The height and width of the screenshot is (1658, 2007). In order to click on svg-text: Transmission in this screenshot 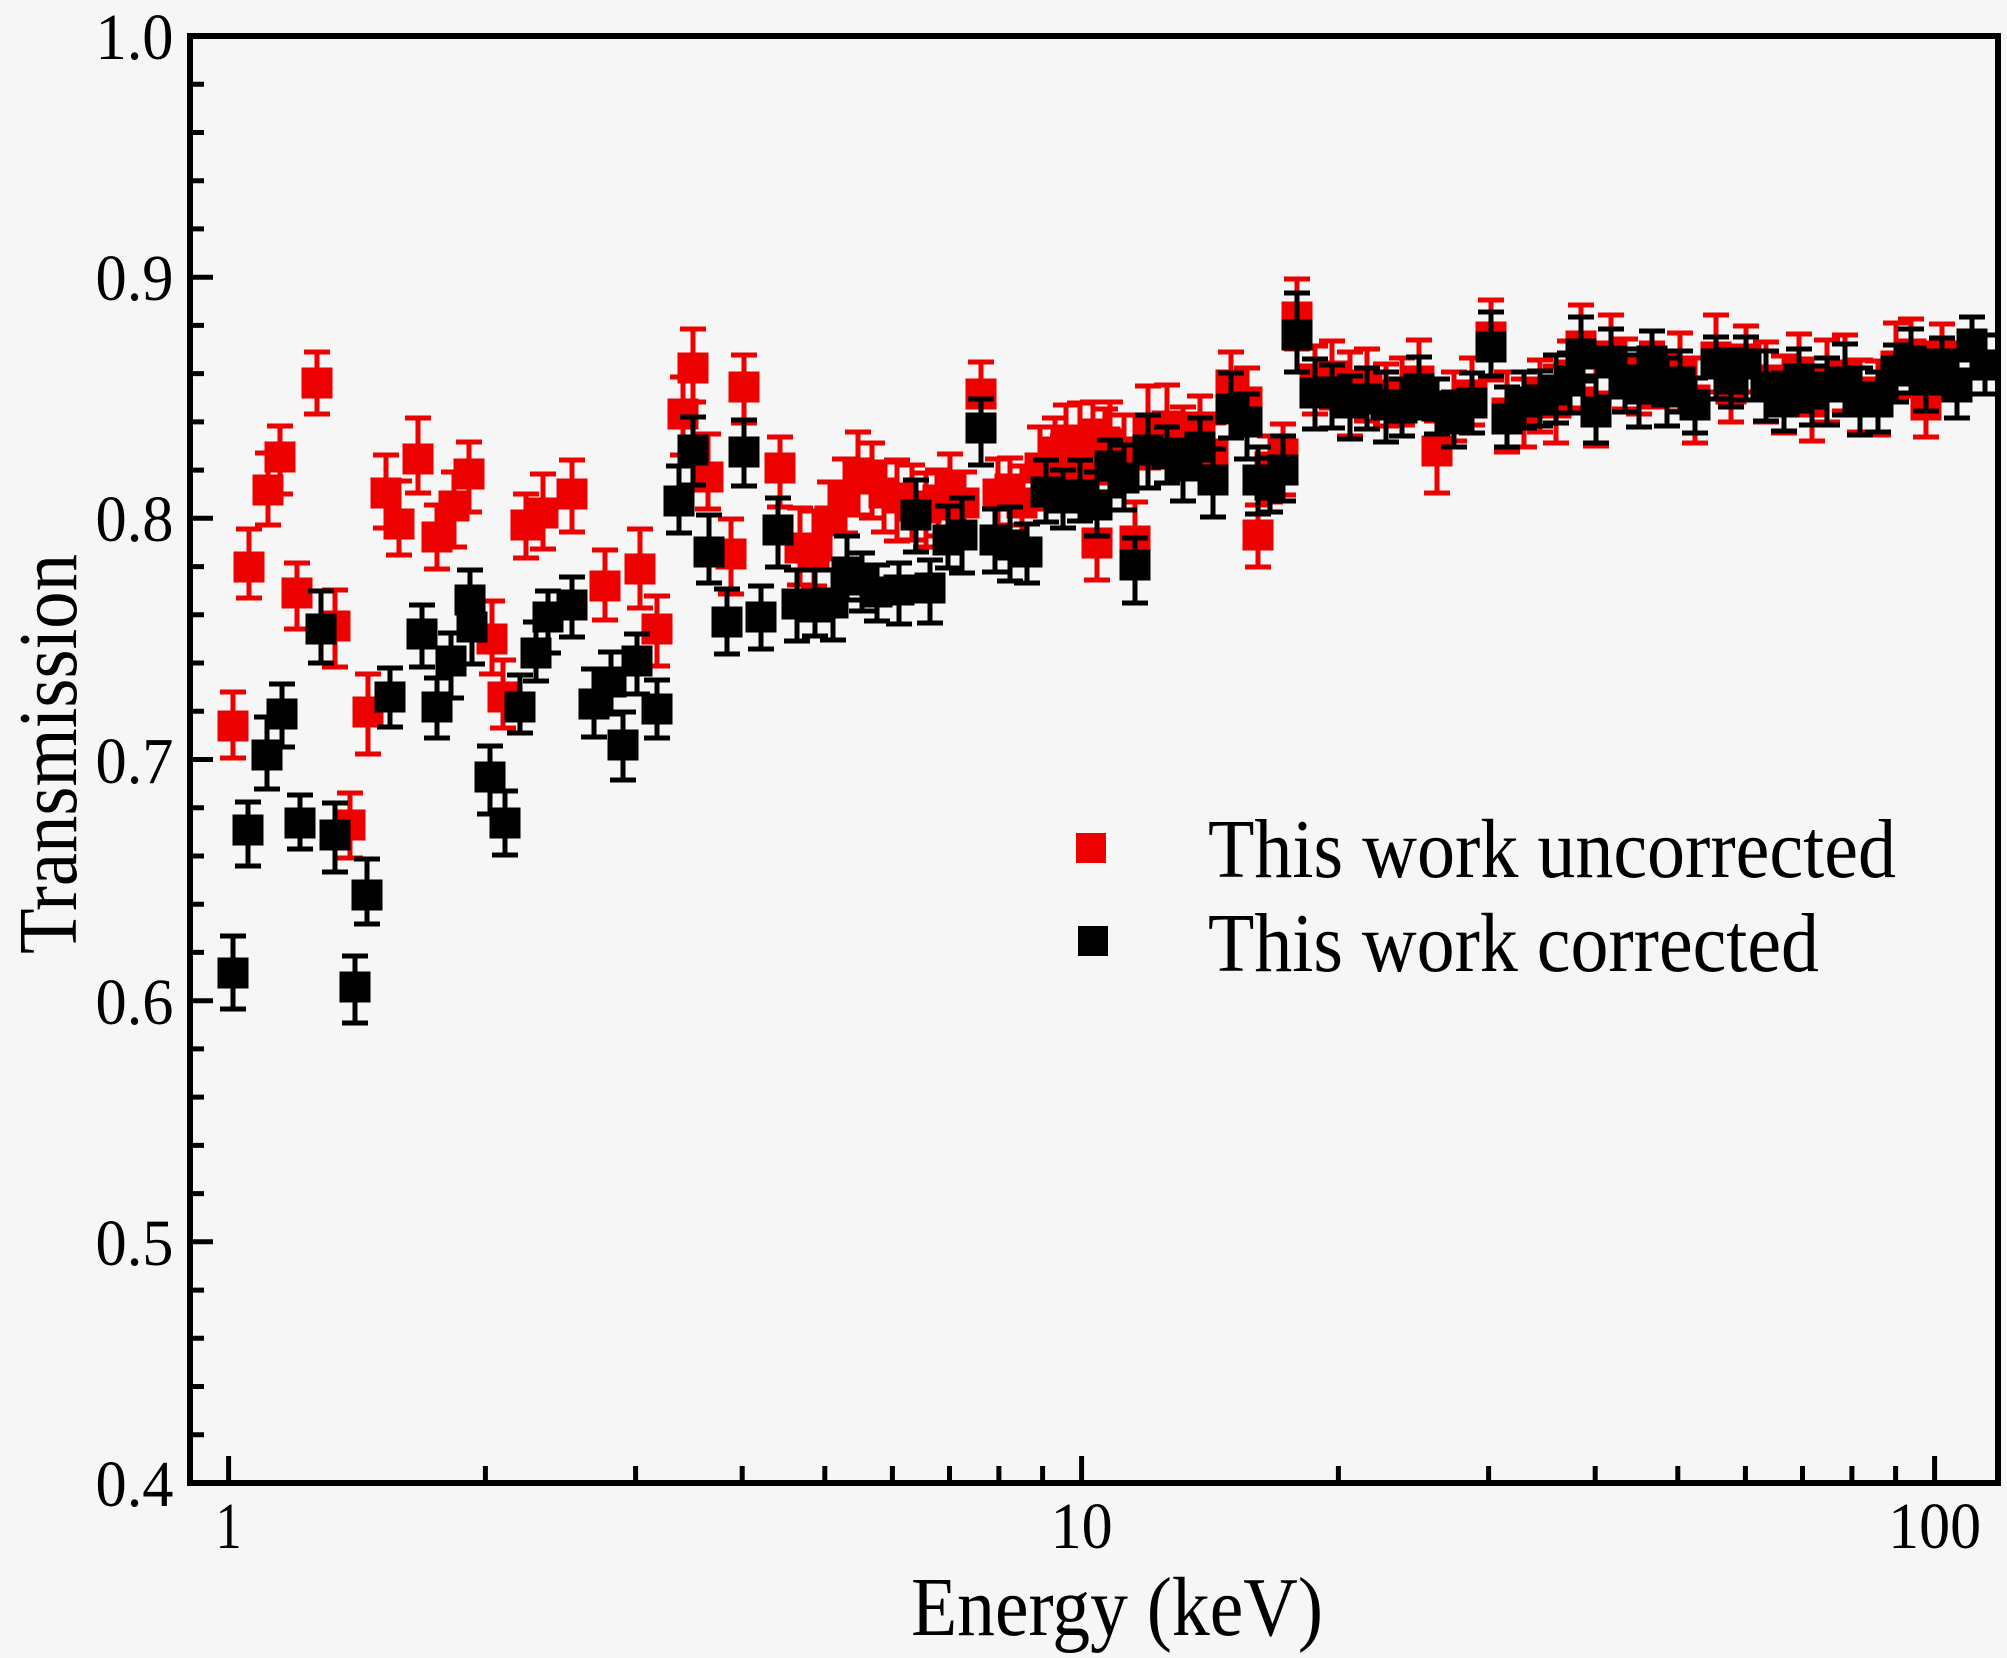, I will do `click(48, 754)`.